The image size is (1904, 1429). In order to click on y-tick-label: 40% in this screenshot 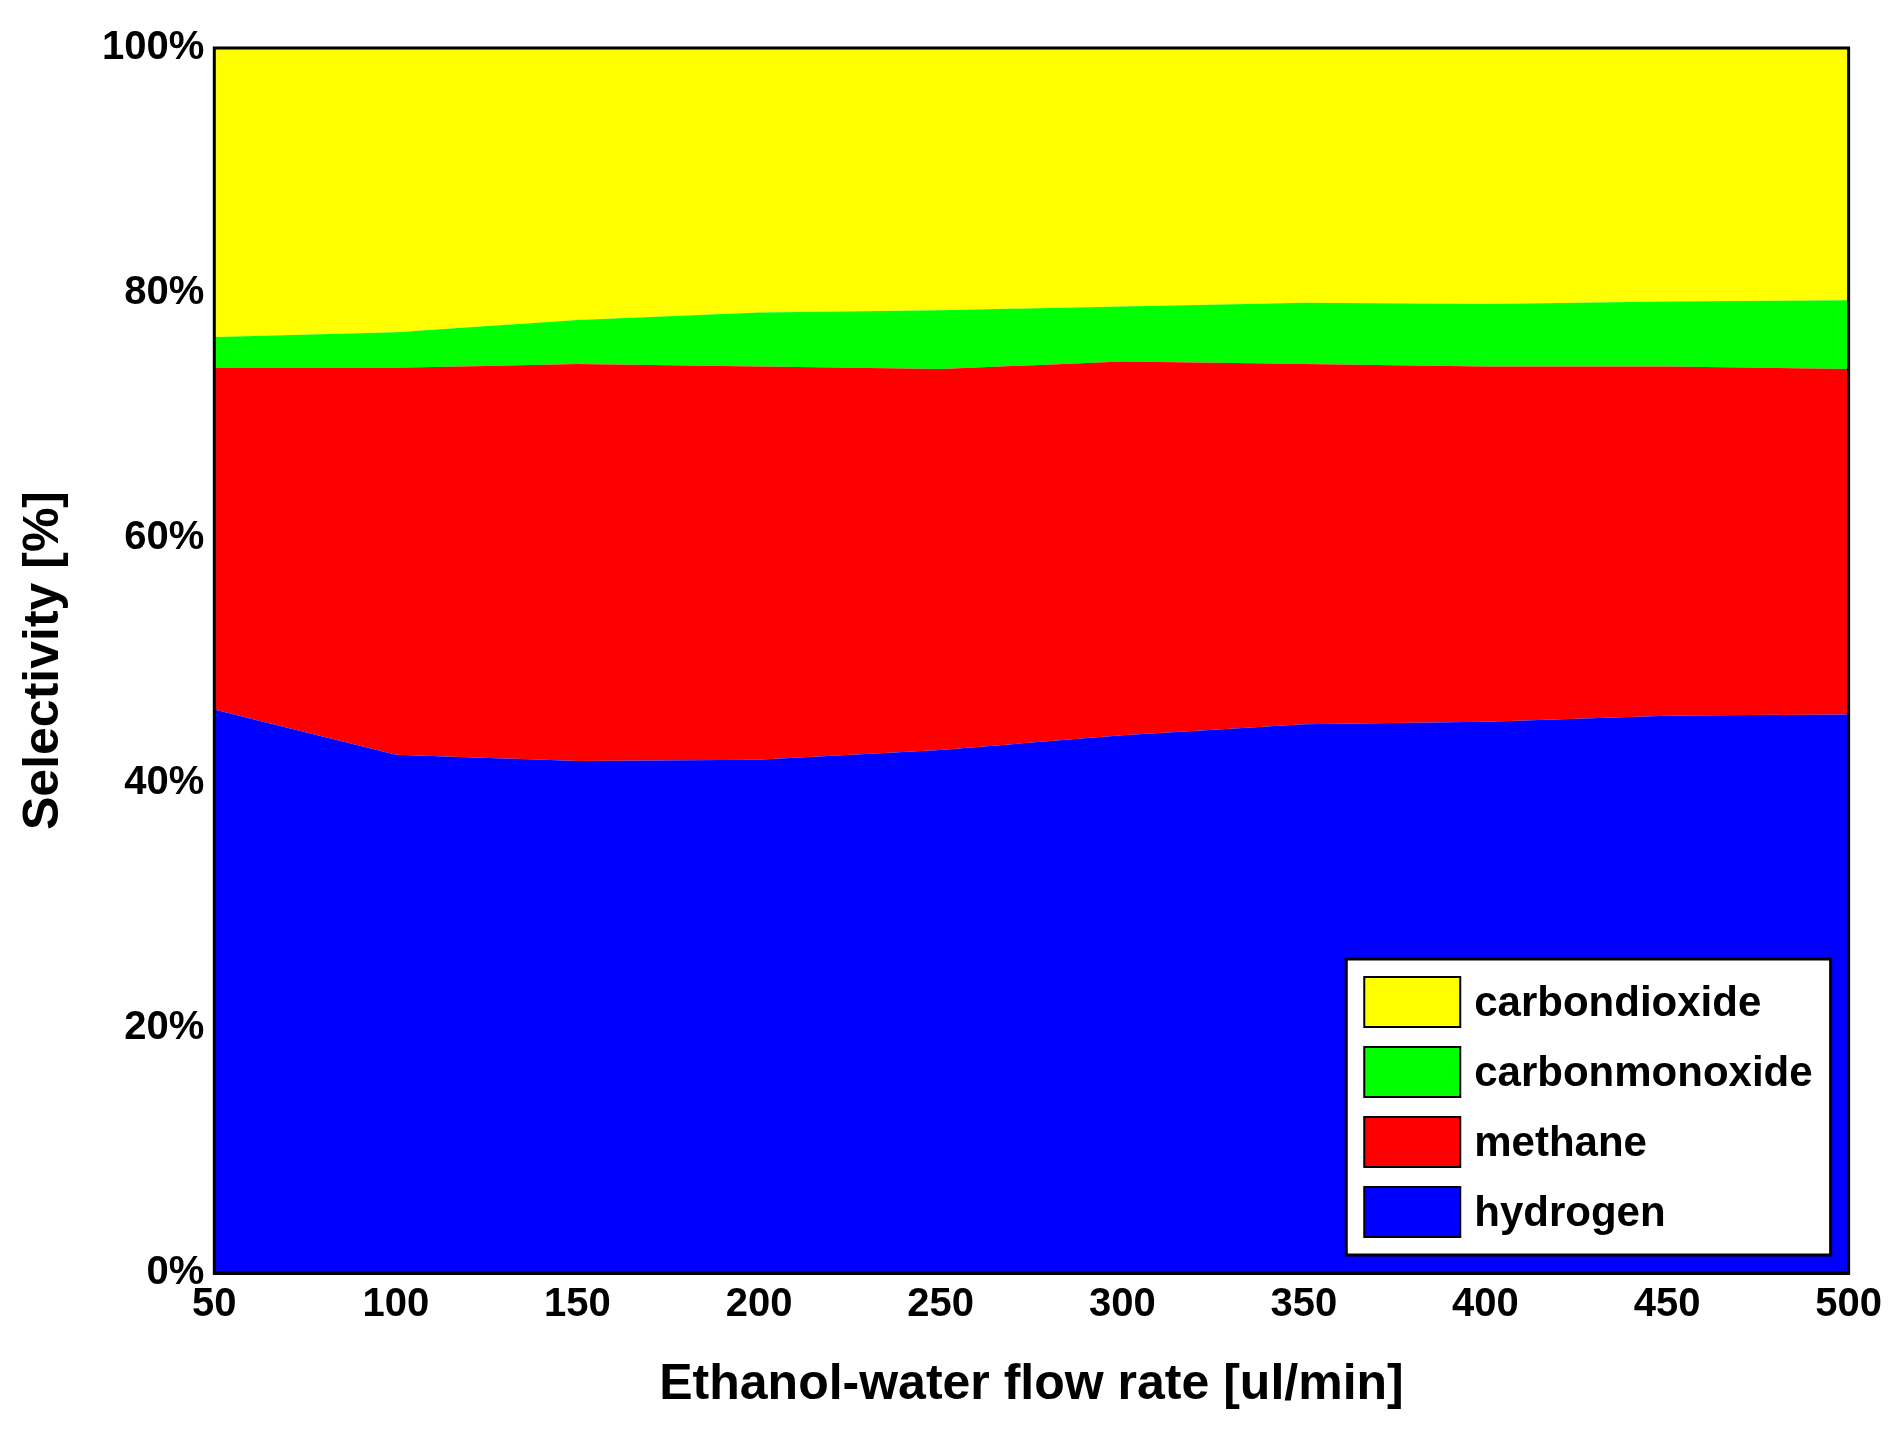, I will do `click(164, 780)`.